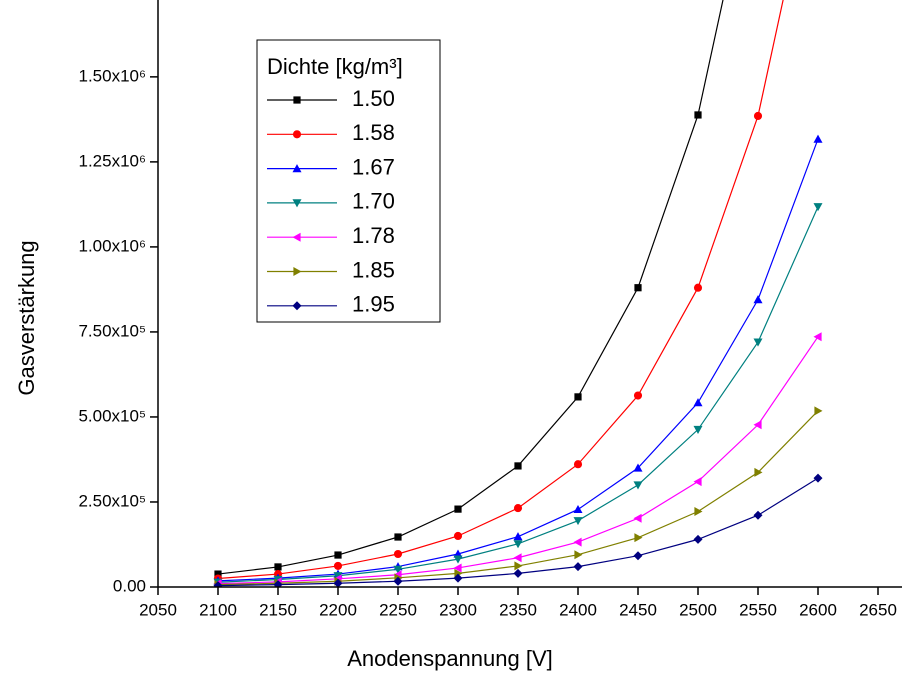 The height and width of the screenshot is (675, 902). I want to click on y-tick-label: 1.50x10⁶, so click(113, 75).